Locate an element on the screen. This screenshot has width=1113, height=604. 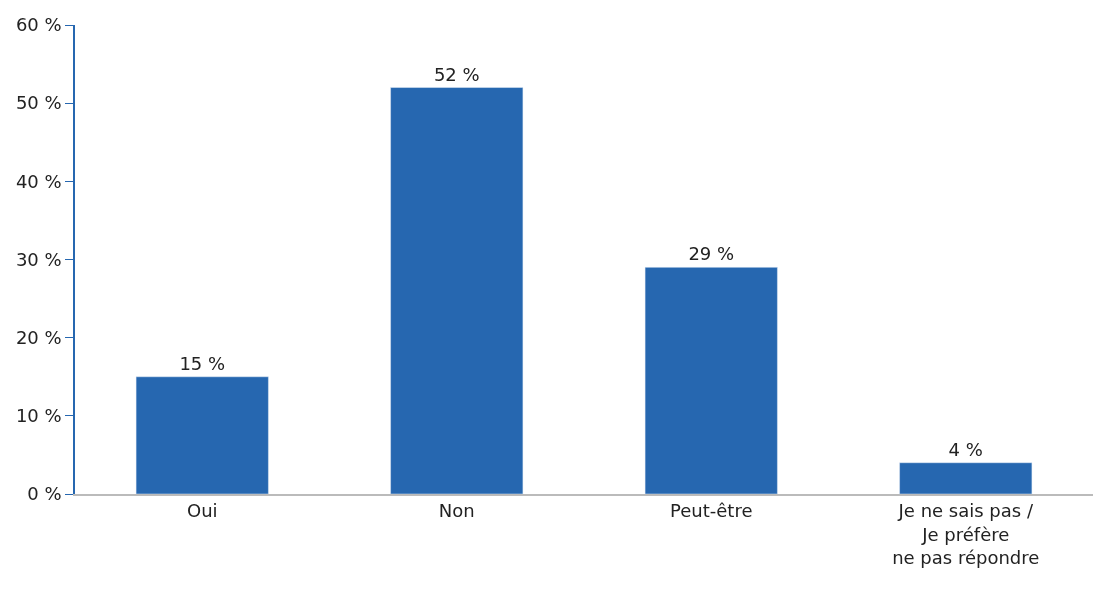
data-label: 15 % is located at coordinates (202, 363).